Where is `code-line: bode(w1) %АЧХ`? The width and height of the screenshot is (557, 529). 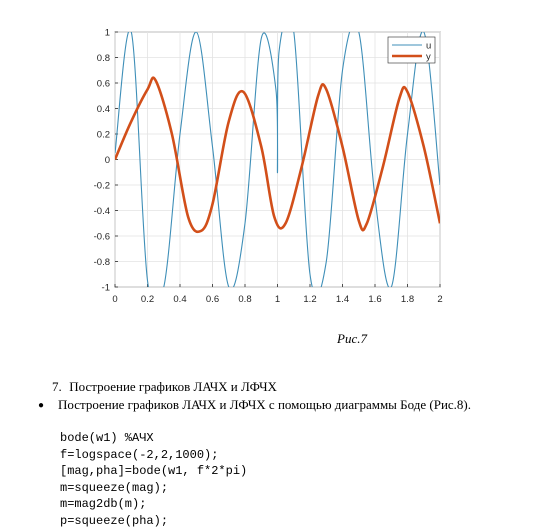
code-line: bode(w1) %АЧХ is located at coordinates (153, 438).